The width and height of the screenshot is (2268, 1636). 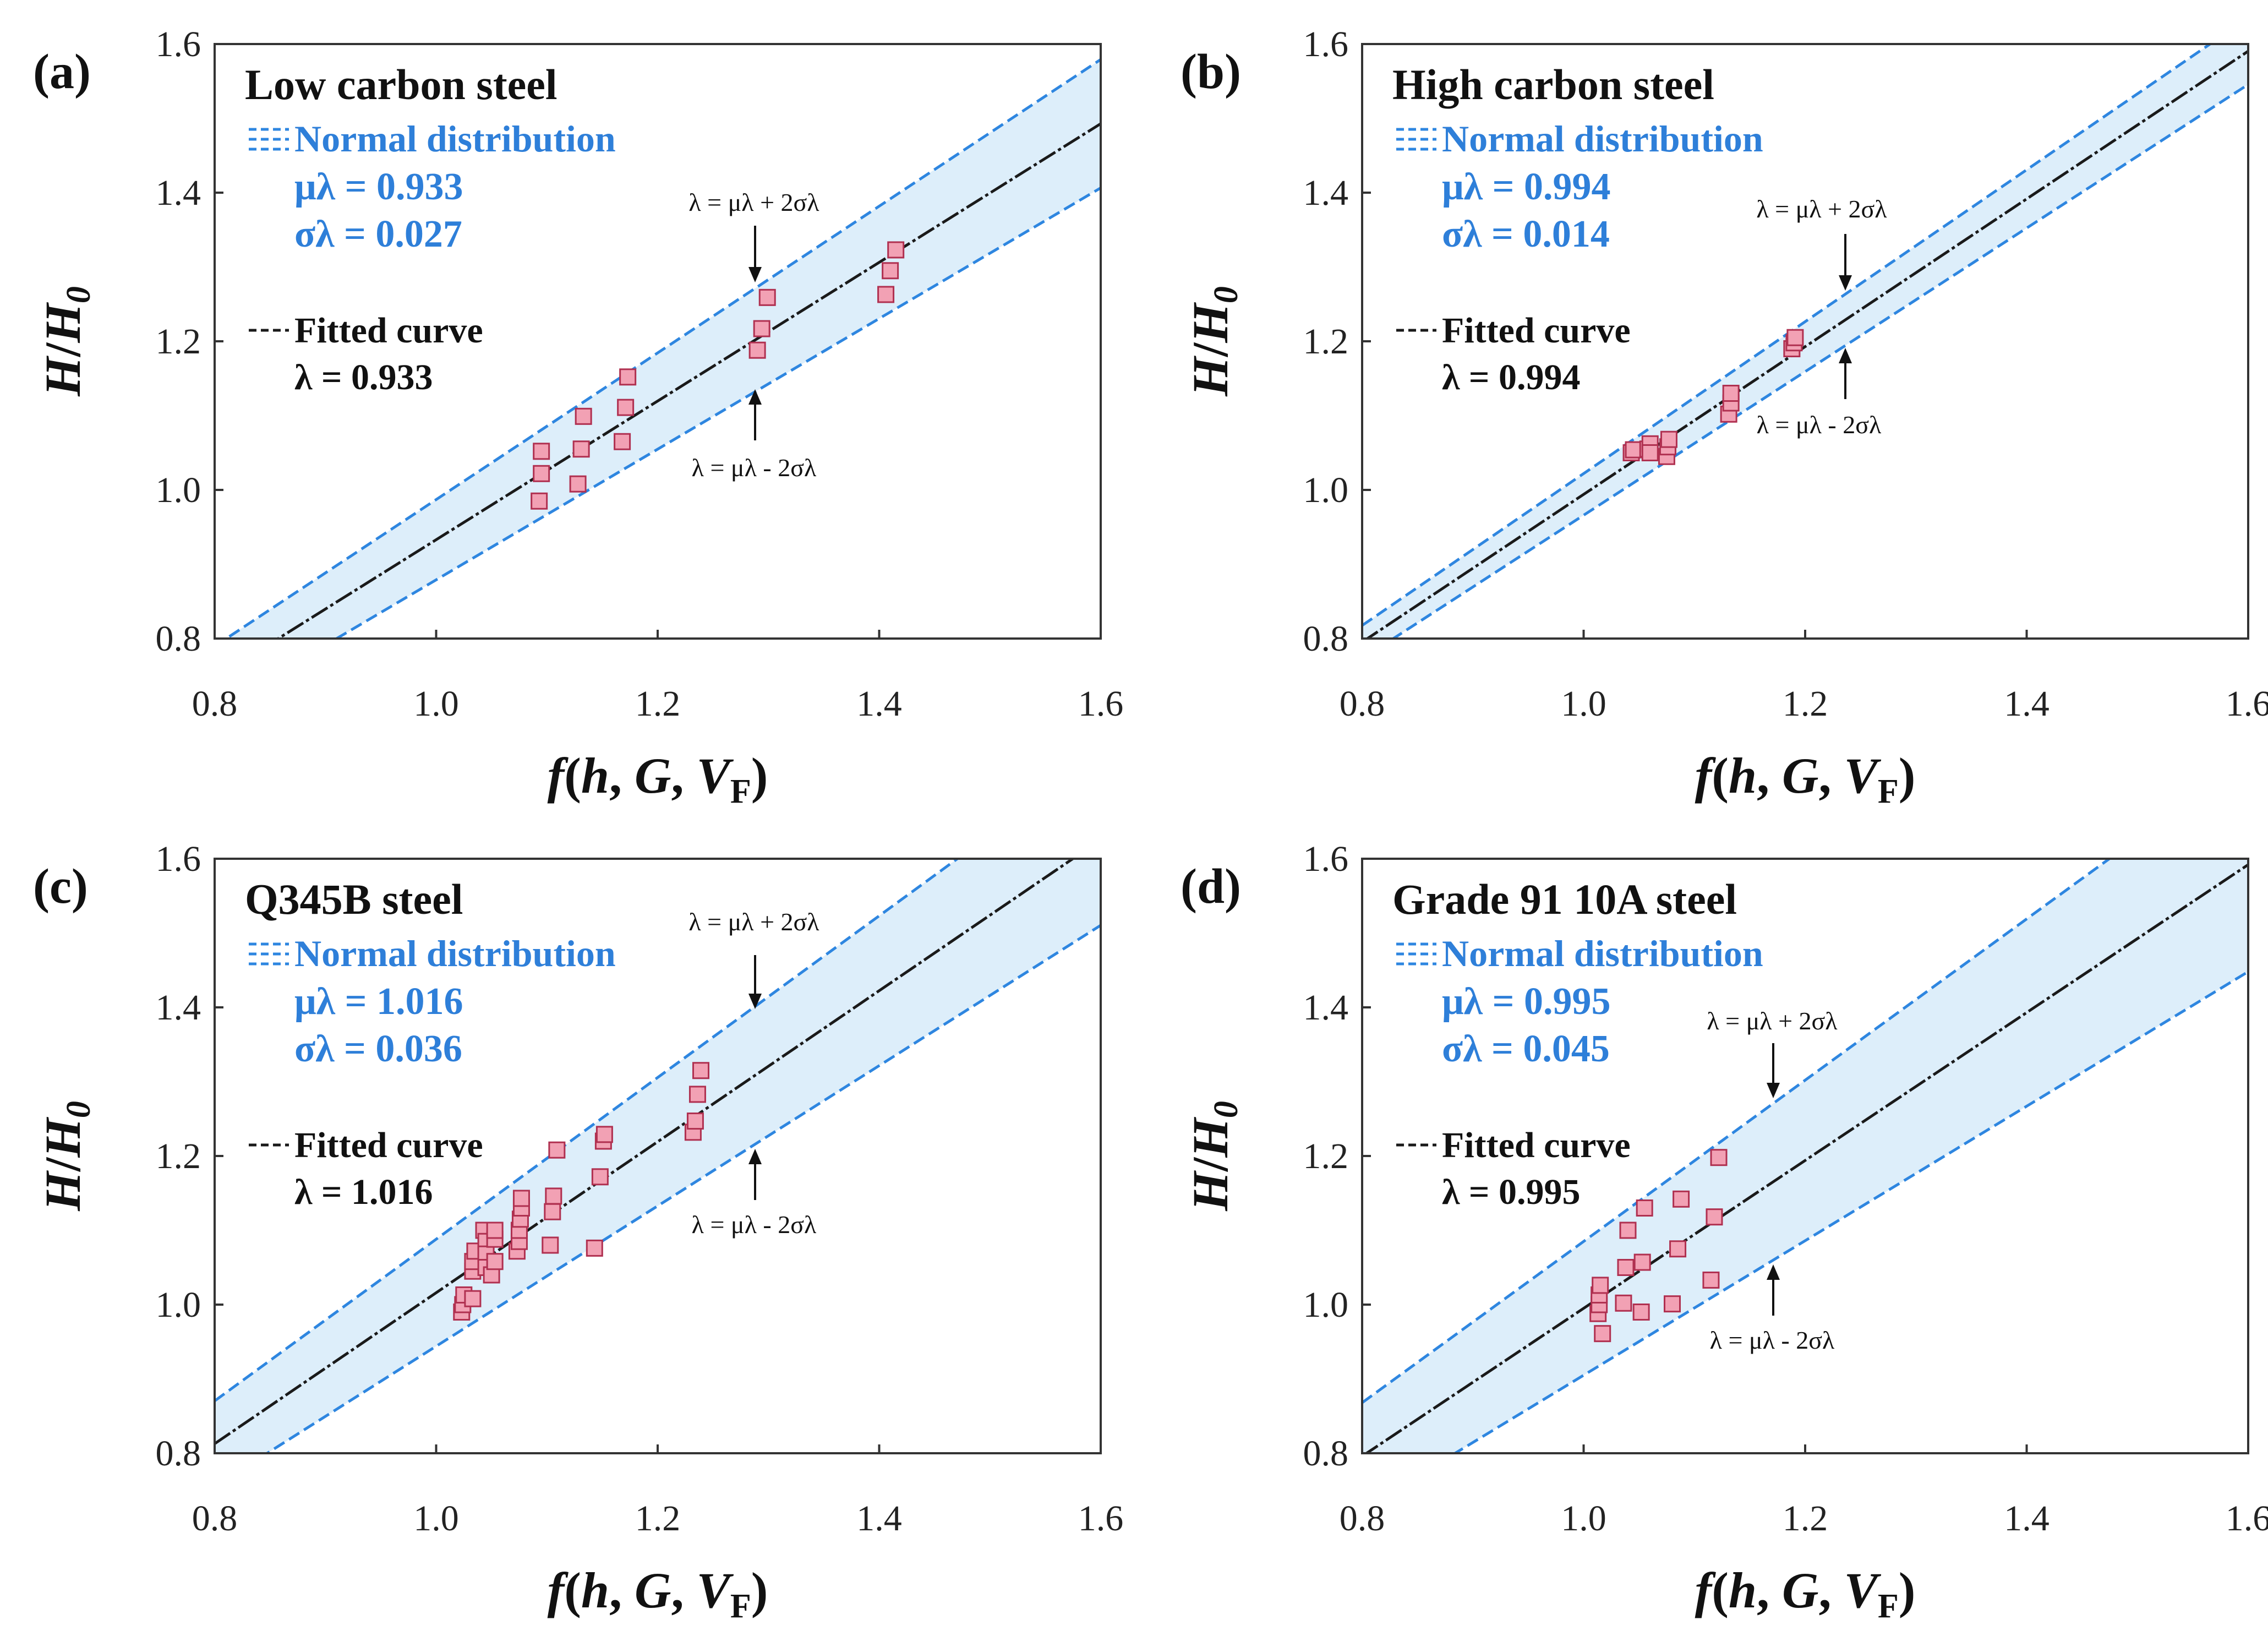 What do you see at coordinates (62, 72) in the screenshot?
I see `panel-label: (a)` at bounding box center [62, 72].